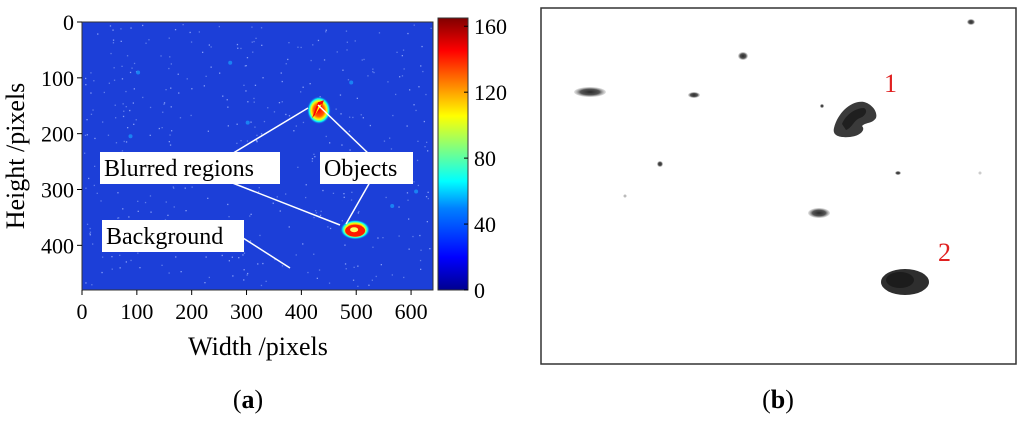 The height and width of the screenshot is (421, 1024). I want to click on object-label-1: 1, so click(890, 83).